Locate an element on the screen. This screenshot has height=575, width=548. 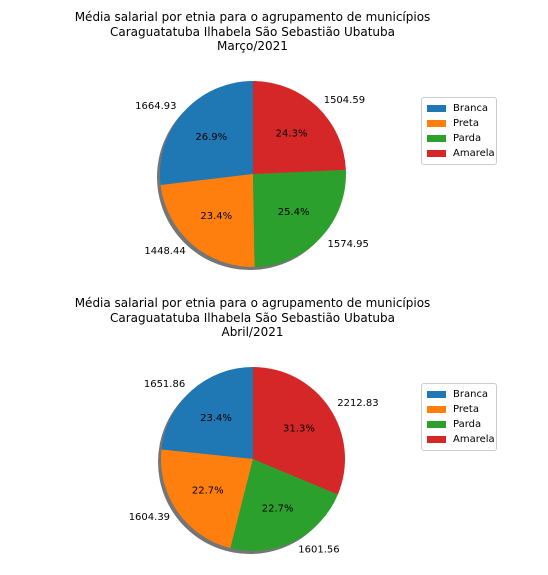
chart-2-legend: Branca Preta Parda Amarela is located at coordinates (459, 417).